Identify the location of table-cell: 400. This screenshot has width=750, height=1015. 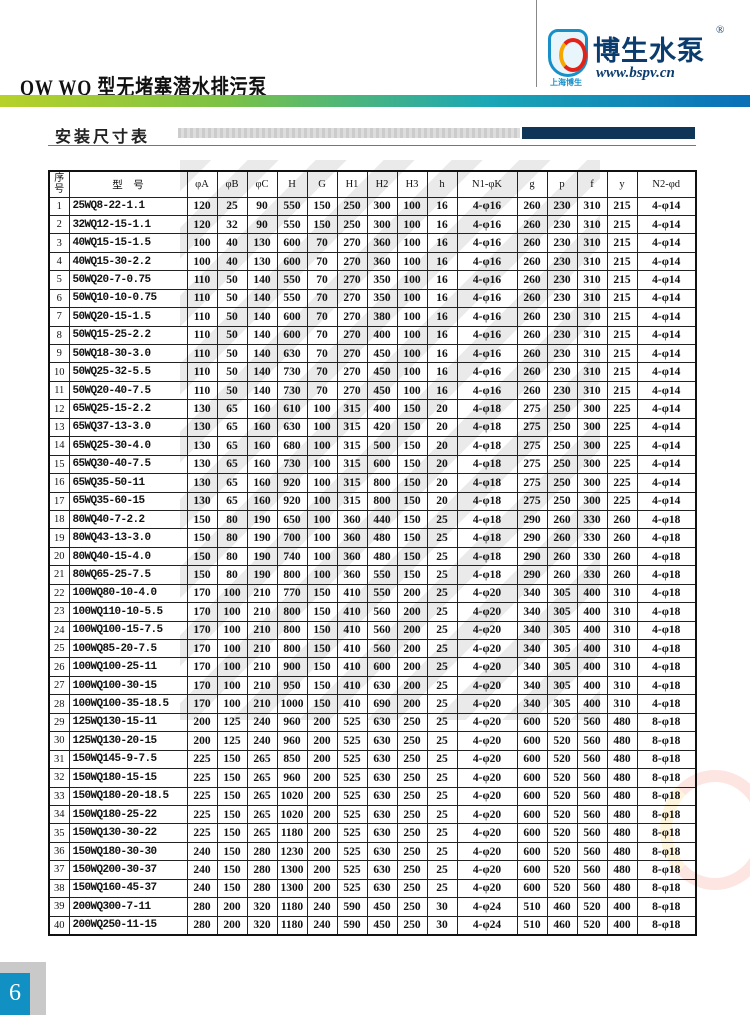
(622, 925).